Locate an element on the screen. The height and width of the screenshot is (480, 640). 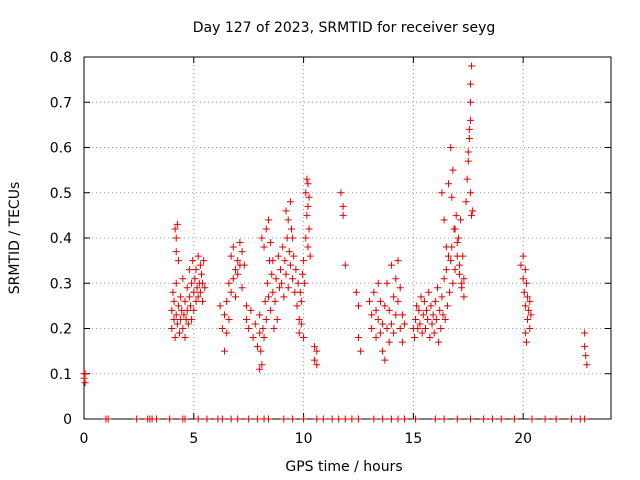
y-tick-label: 0.2 is located at coordinates (61, 330).